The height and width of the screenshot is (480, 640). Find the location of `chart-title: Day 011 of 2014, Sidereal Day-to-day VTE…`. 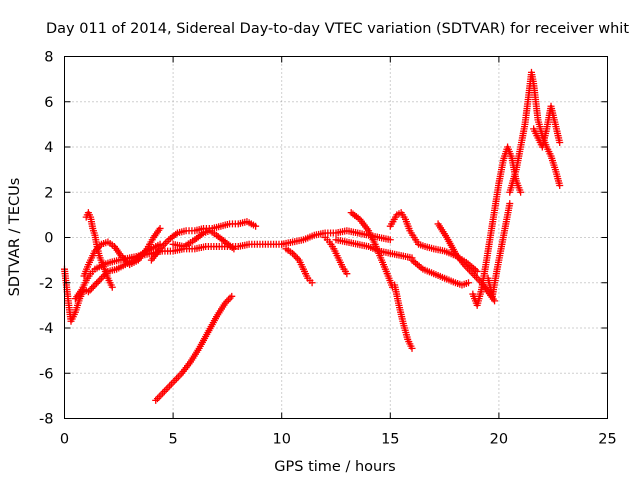

chart-title: Day 011 of 2014, Sidereal Day-to-day VTE… is located at coordinates (337, 29).